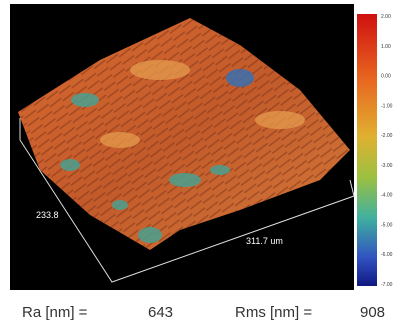 The width and height of the screenshot is (406, 334). What do you see at coordinates (367, 150) in the screenshot?
I see `color-bar` at bounding box center [367, 150].